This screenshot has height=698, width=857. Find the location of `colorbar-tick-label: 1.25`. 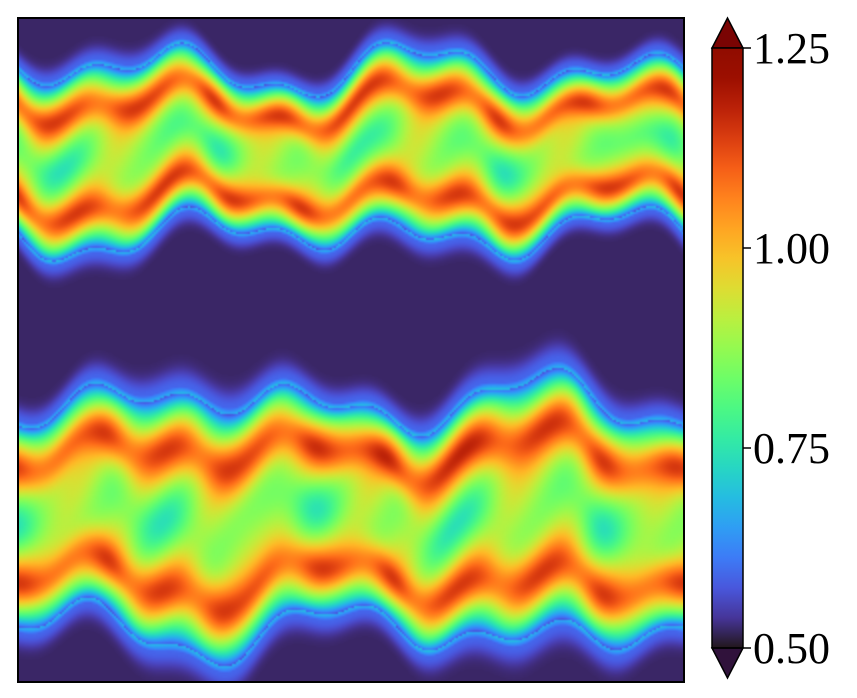

colorbar-tick-label: 1.25 is located at coordinates (791, 48).